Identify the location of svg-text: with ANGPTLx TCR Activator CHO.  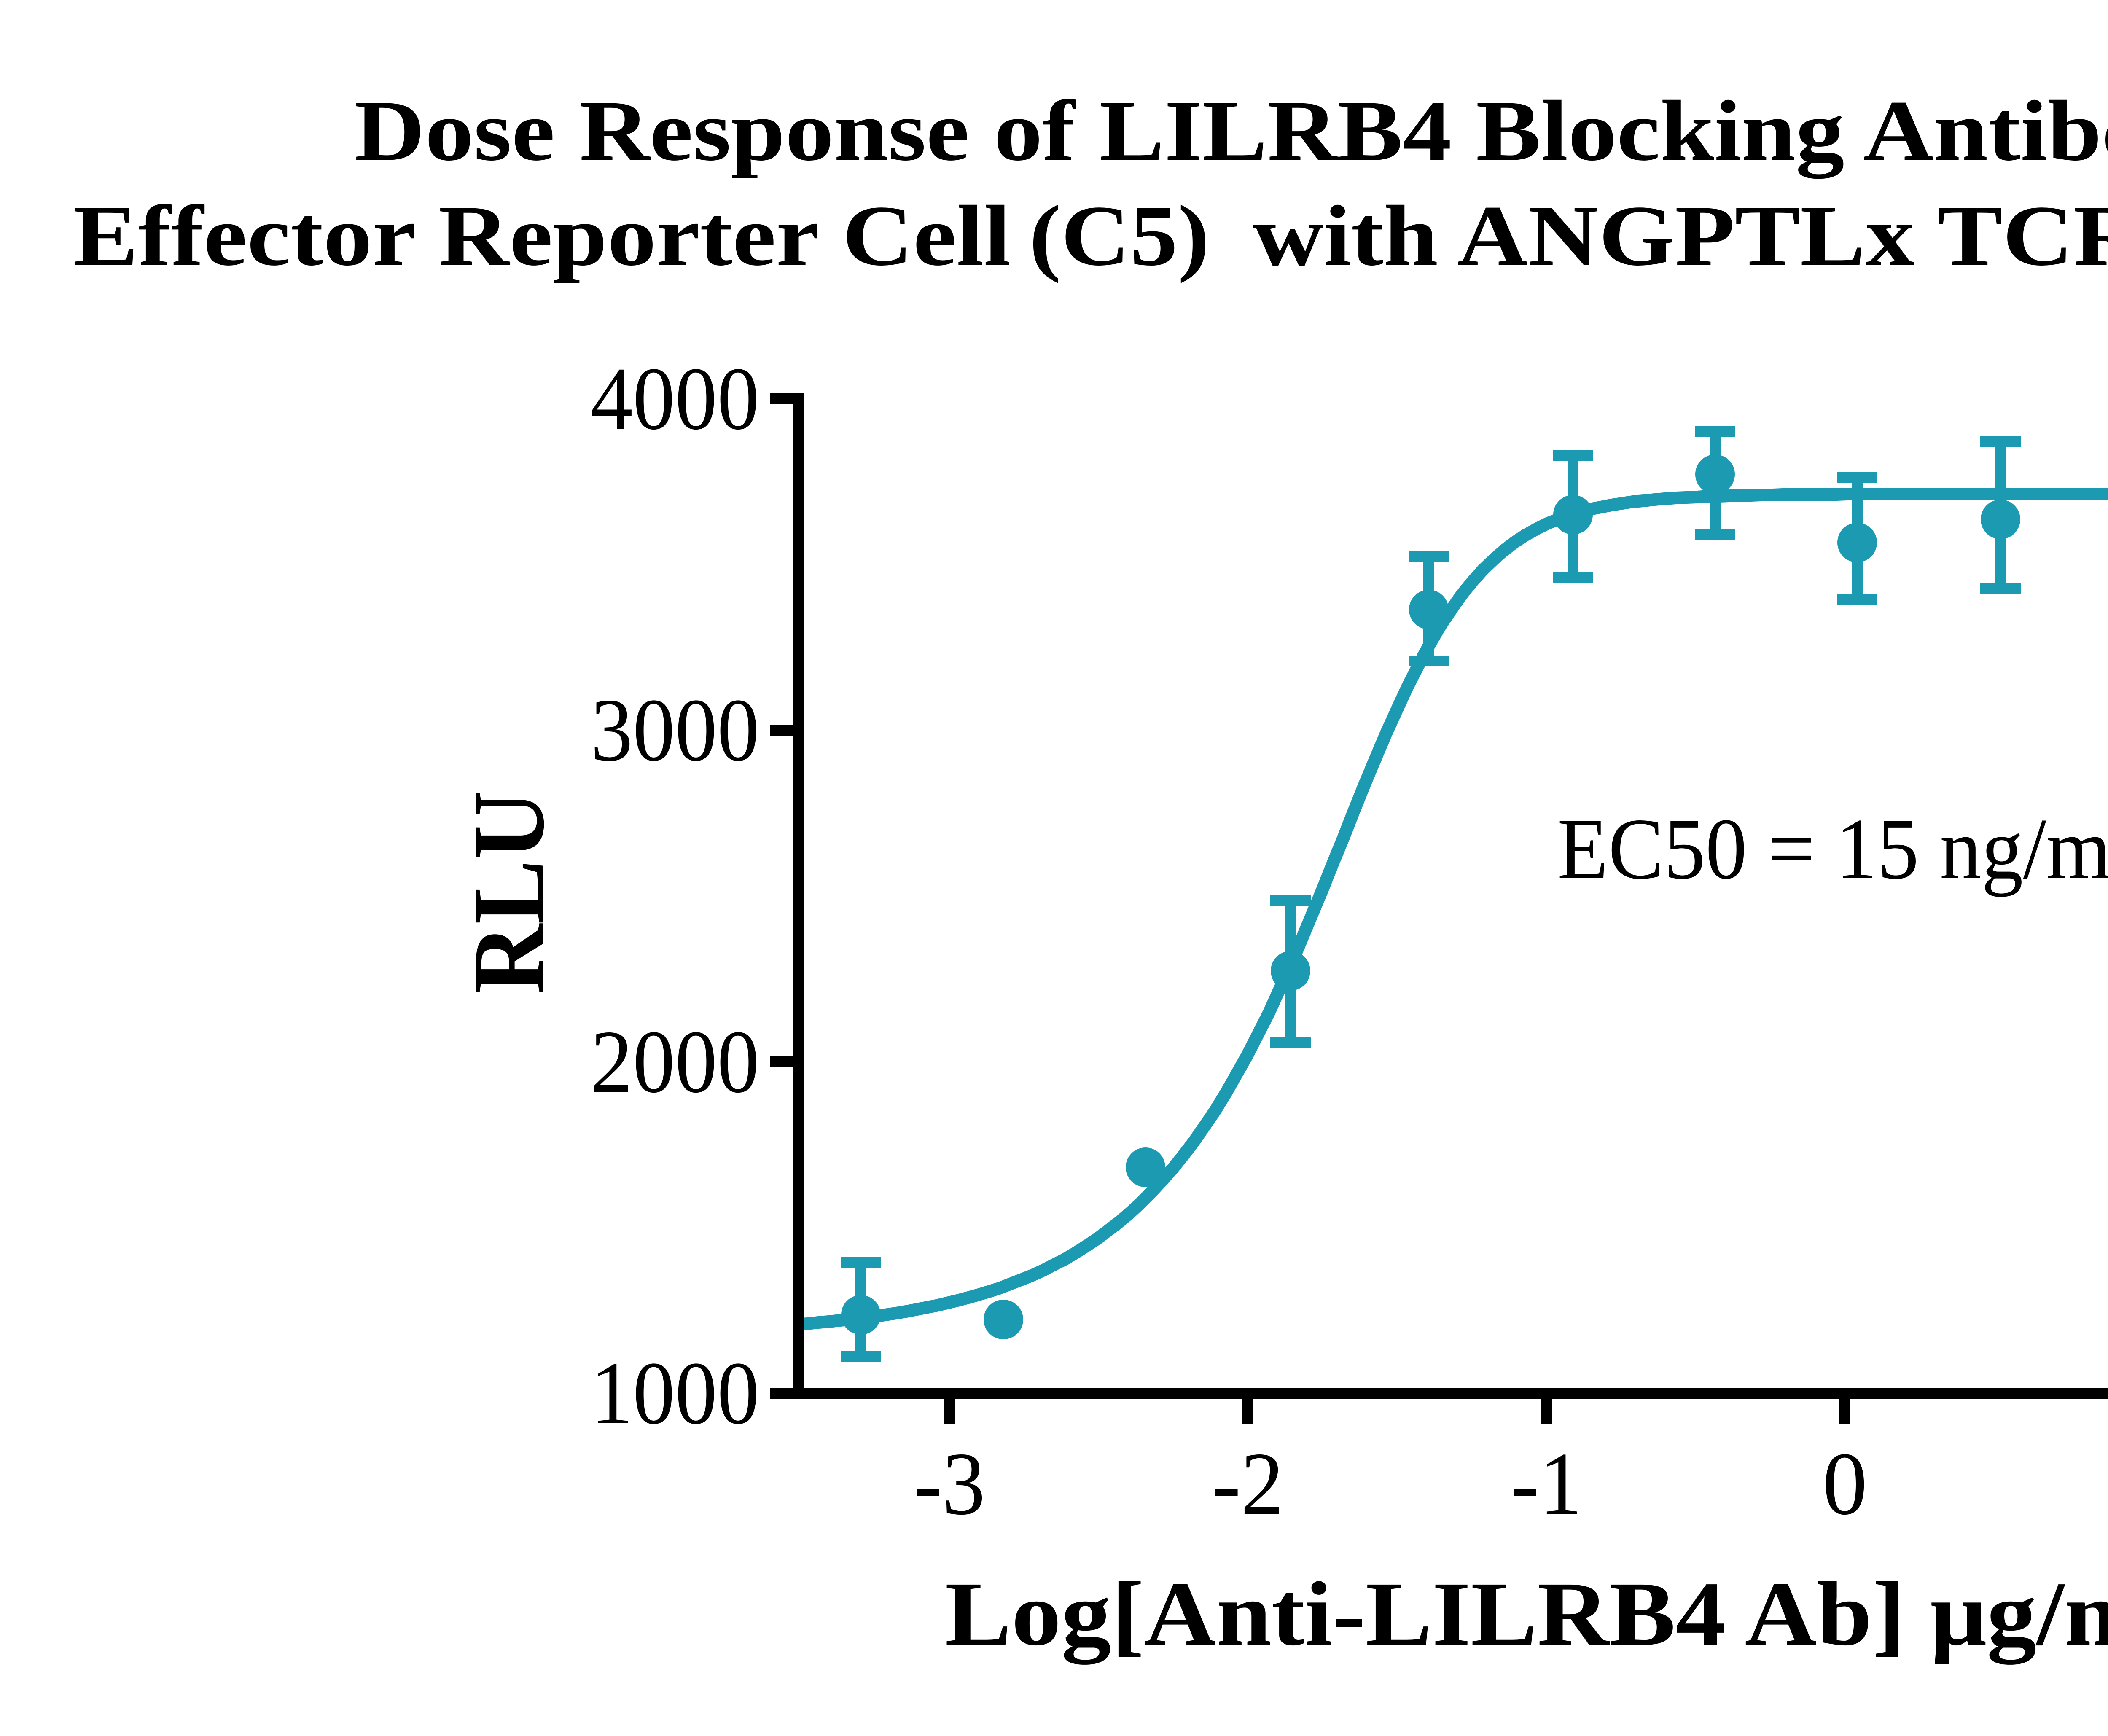
(1680, 236).